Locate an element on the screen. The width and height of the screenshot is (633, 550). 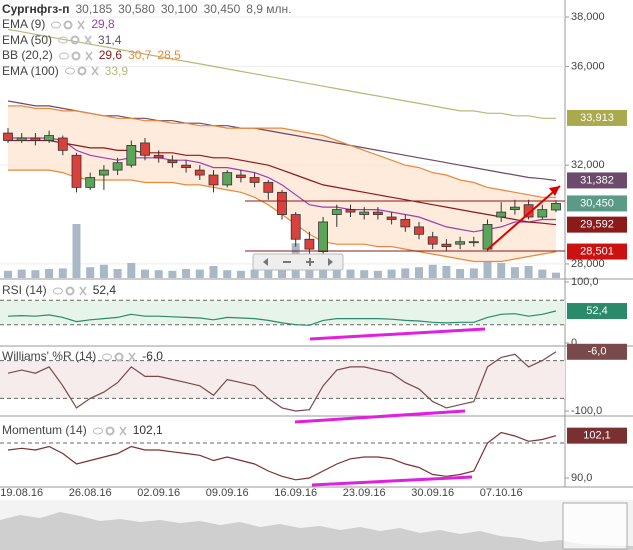
y-tick-label: 28,000 is located at coordinates (588, 264).